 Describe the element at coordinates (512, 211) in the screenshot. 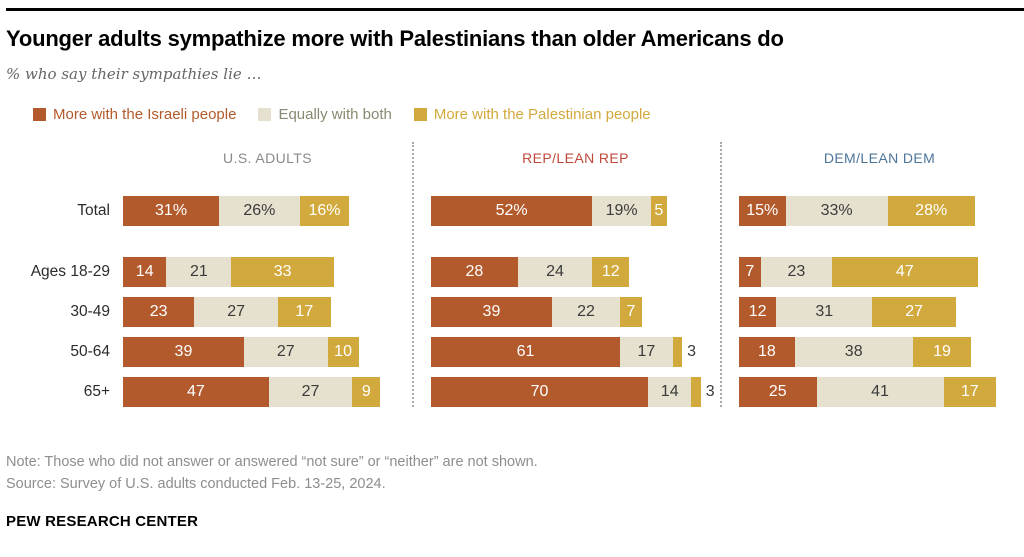

I see `bar-segment: 52%` at that location.